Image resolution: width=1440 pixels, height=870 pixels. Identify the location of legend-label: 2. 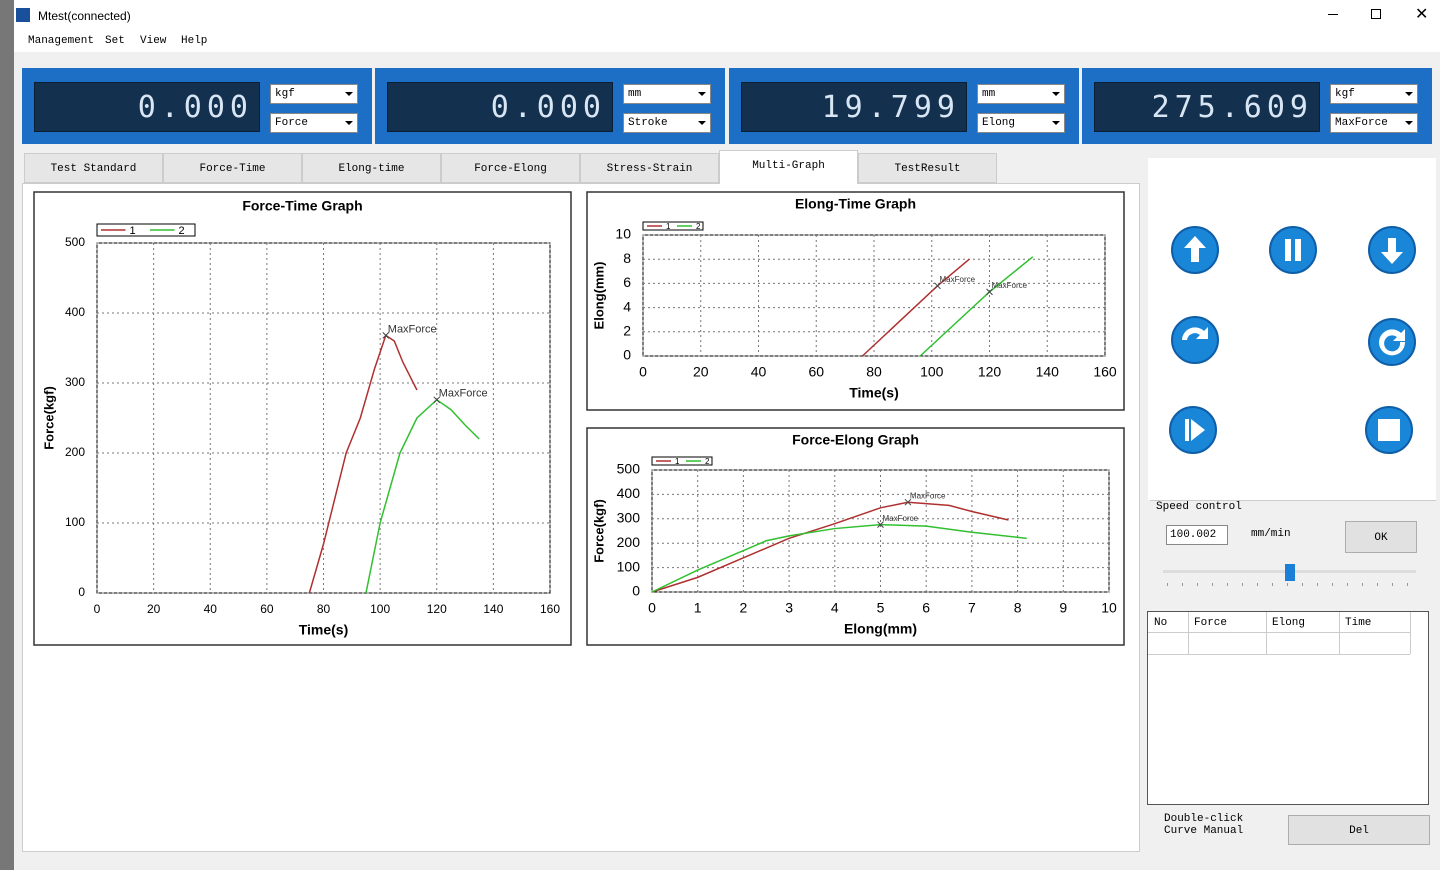
(698, 226).